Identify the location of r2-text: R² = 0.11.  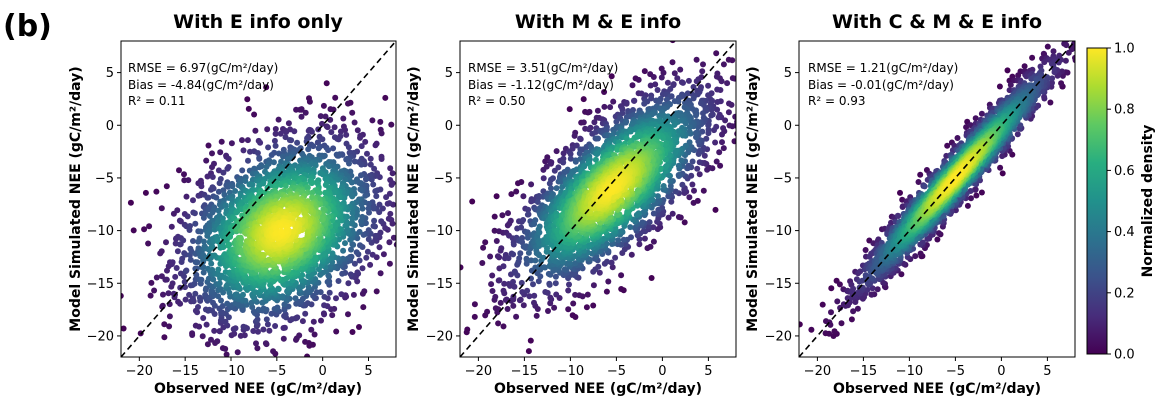
(157, 101).